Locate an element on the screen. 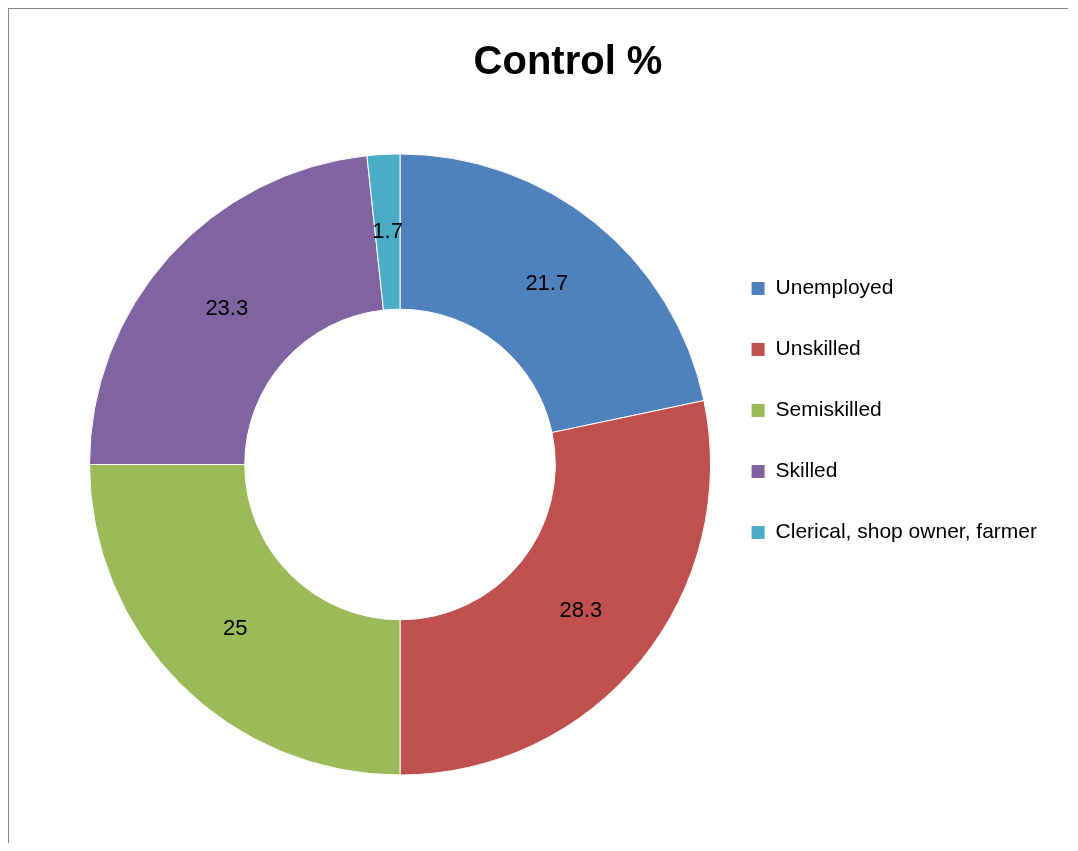  data-label: 21.7 is located at coordinates (547, 282).